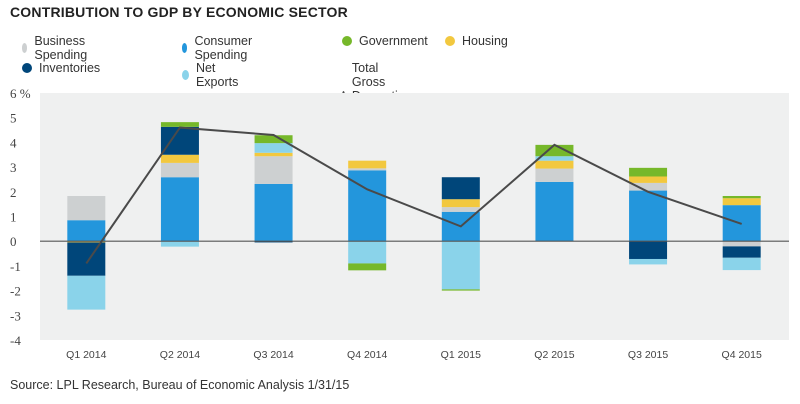 This screenshot has width=800, height=404. What do you see at coordinates (554, 355) in the screenshot?
I see `x-tick-label: Q2 2015` at bounding box center [554, 355].